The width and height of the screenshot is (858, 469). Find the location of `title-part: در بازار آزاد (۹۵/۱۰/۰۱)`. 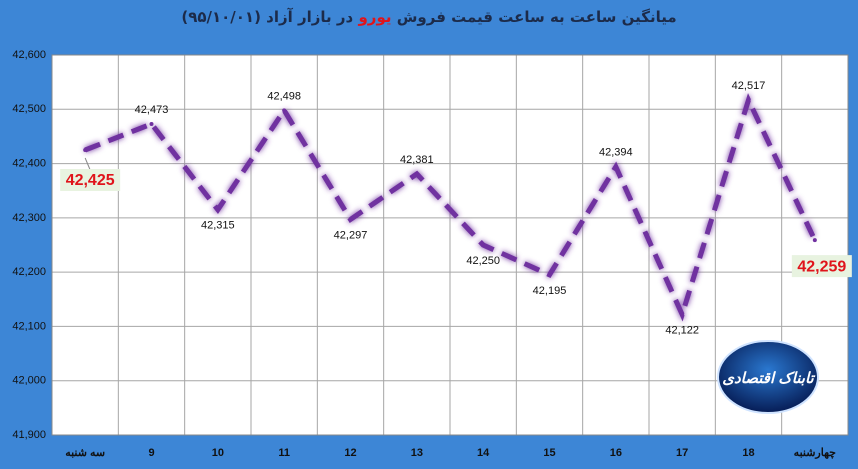

title-part: در بازار آزاد (۹۵/۱۰/۰۱) is located at coordinates (267, 17).